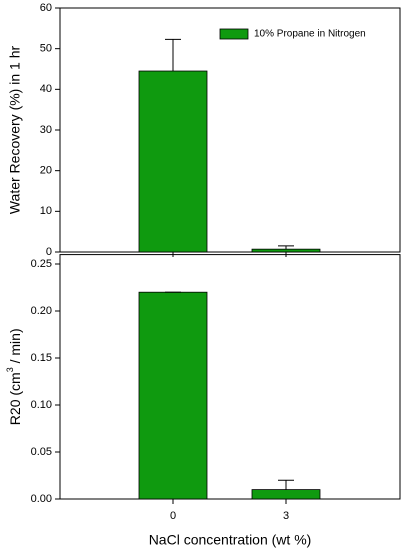  Describe the element at coordinates (41, 452) in the screenshot. I see `y-tick-label: 0.05` at that location.